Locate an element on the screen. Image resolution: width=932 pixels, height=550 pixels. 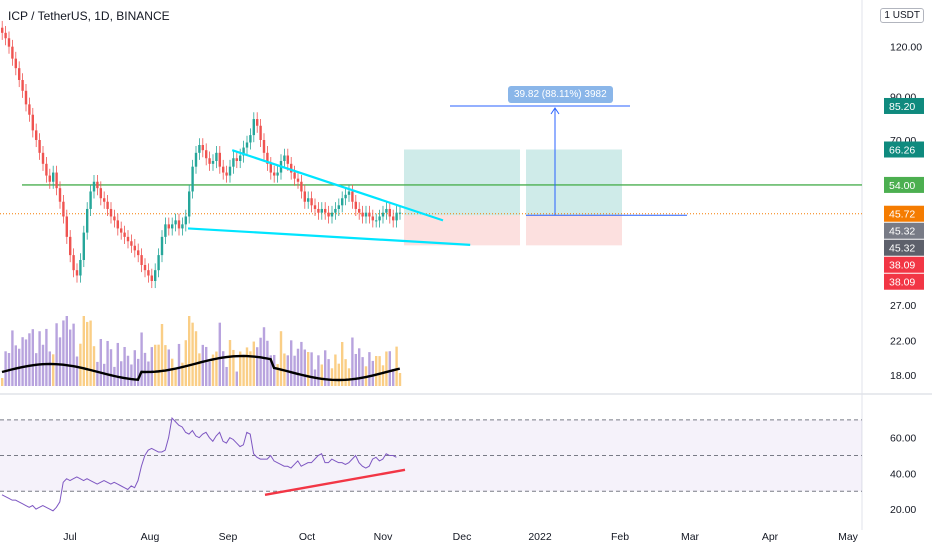
time-tick-label: Jul is located at coordinates (69, 537).